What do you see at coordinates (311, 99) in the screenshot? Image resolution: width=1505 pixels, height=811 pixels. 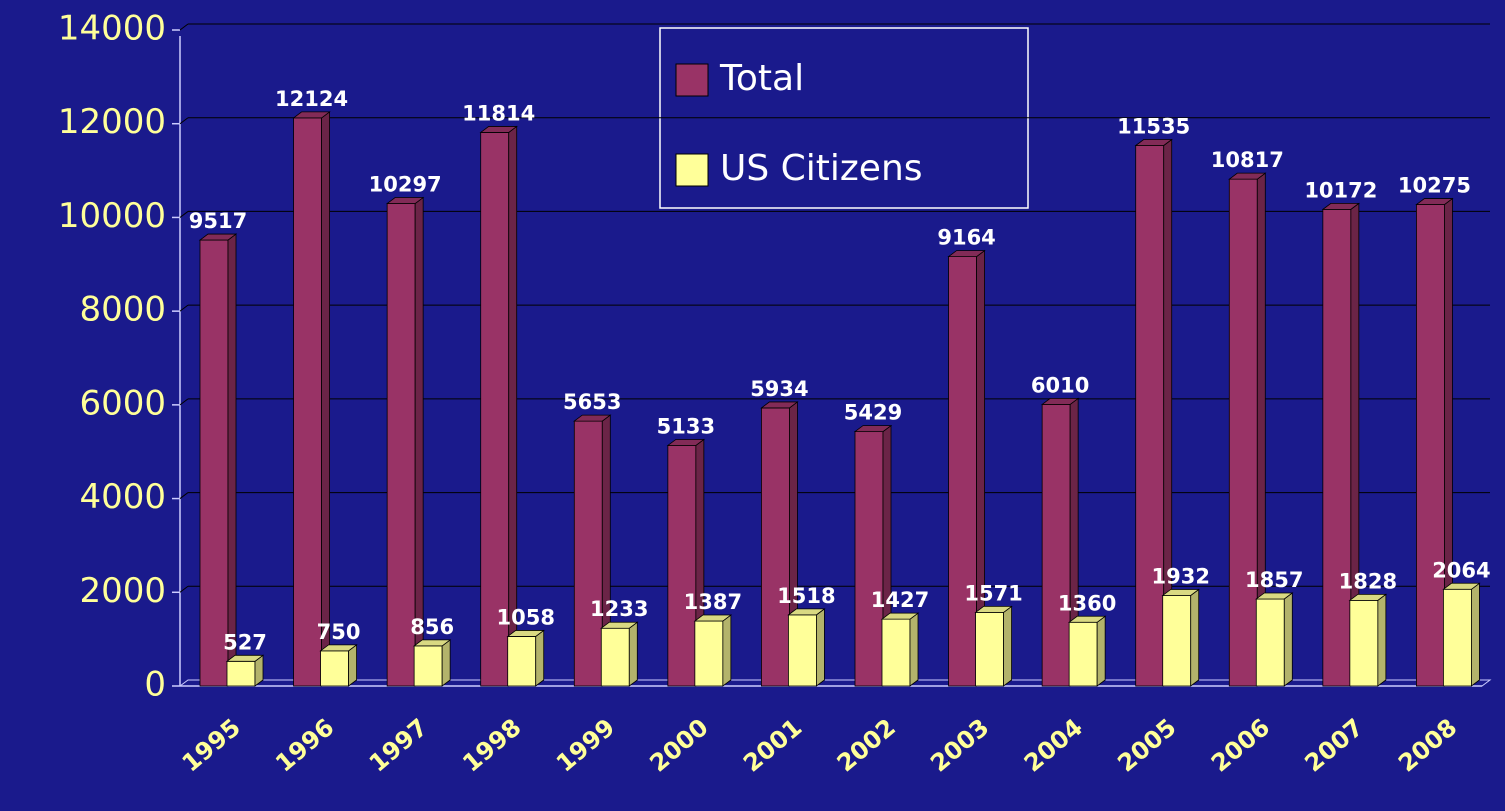 I see `data-label: 12124` at bounding box center [311, 99].